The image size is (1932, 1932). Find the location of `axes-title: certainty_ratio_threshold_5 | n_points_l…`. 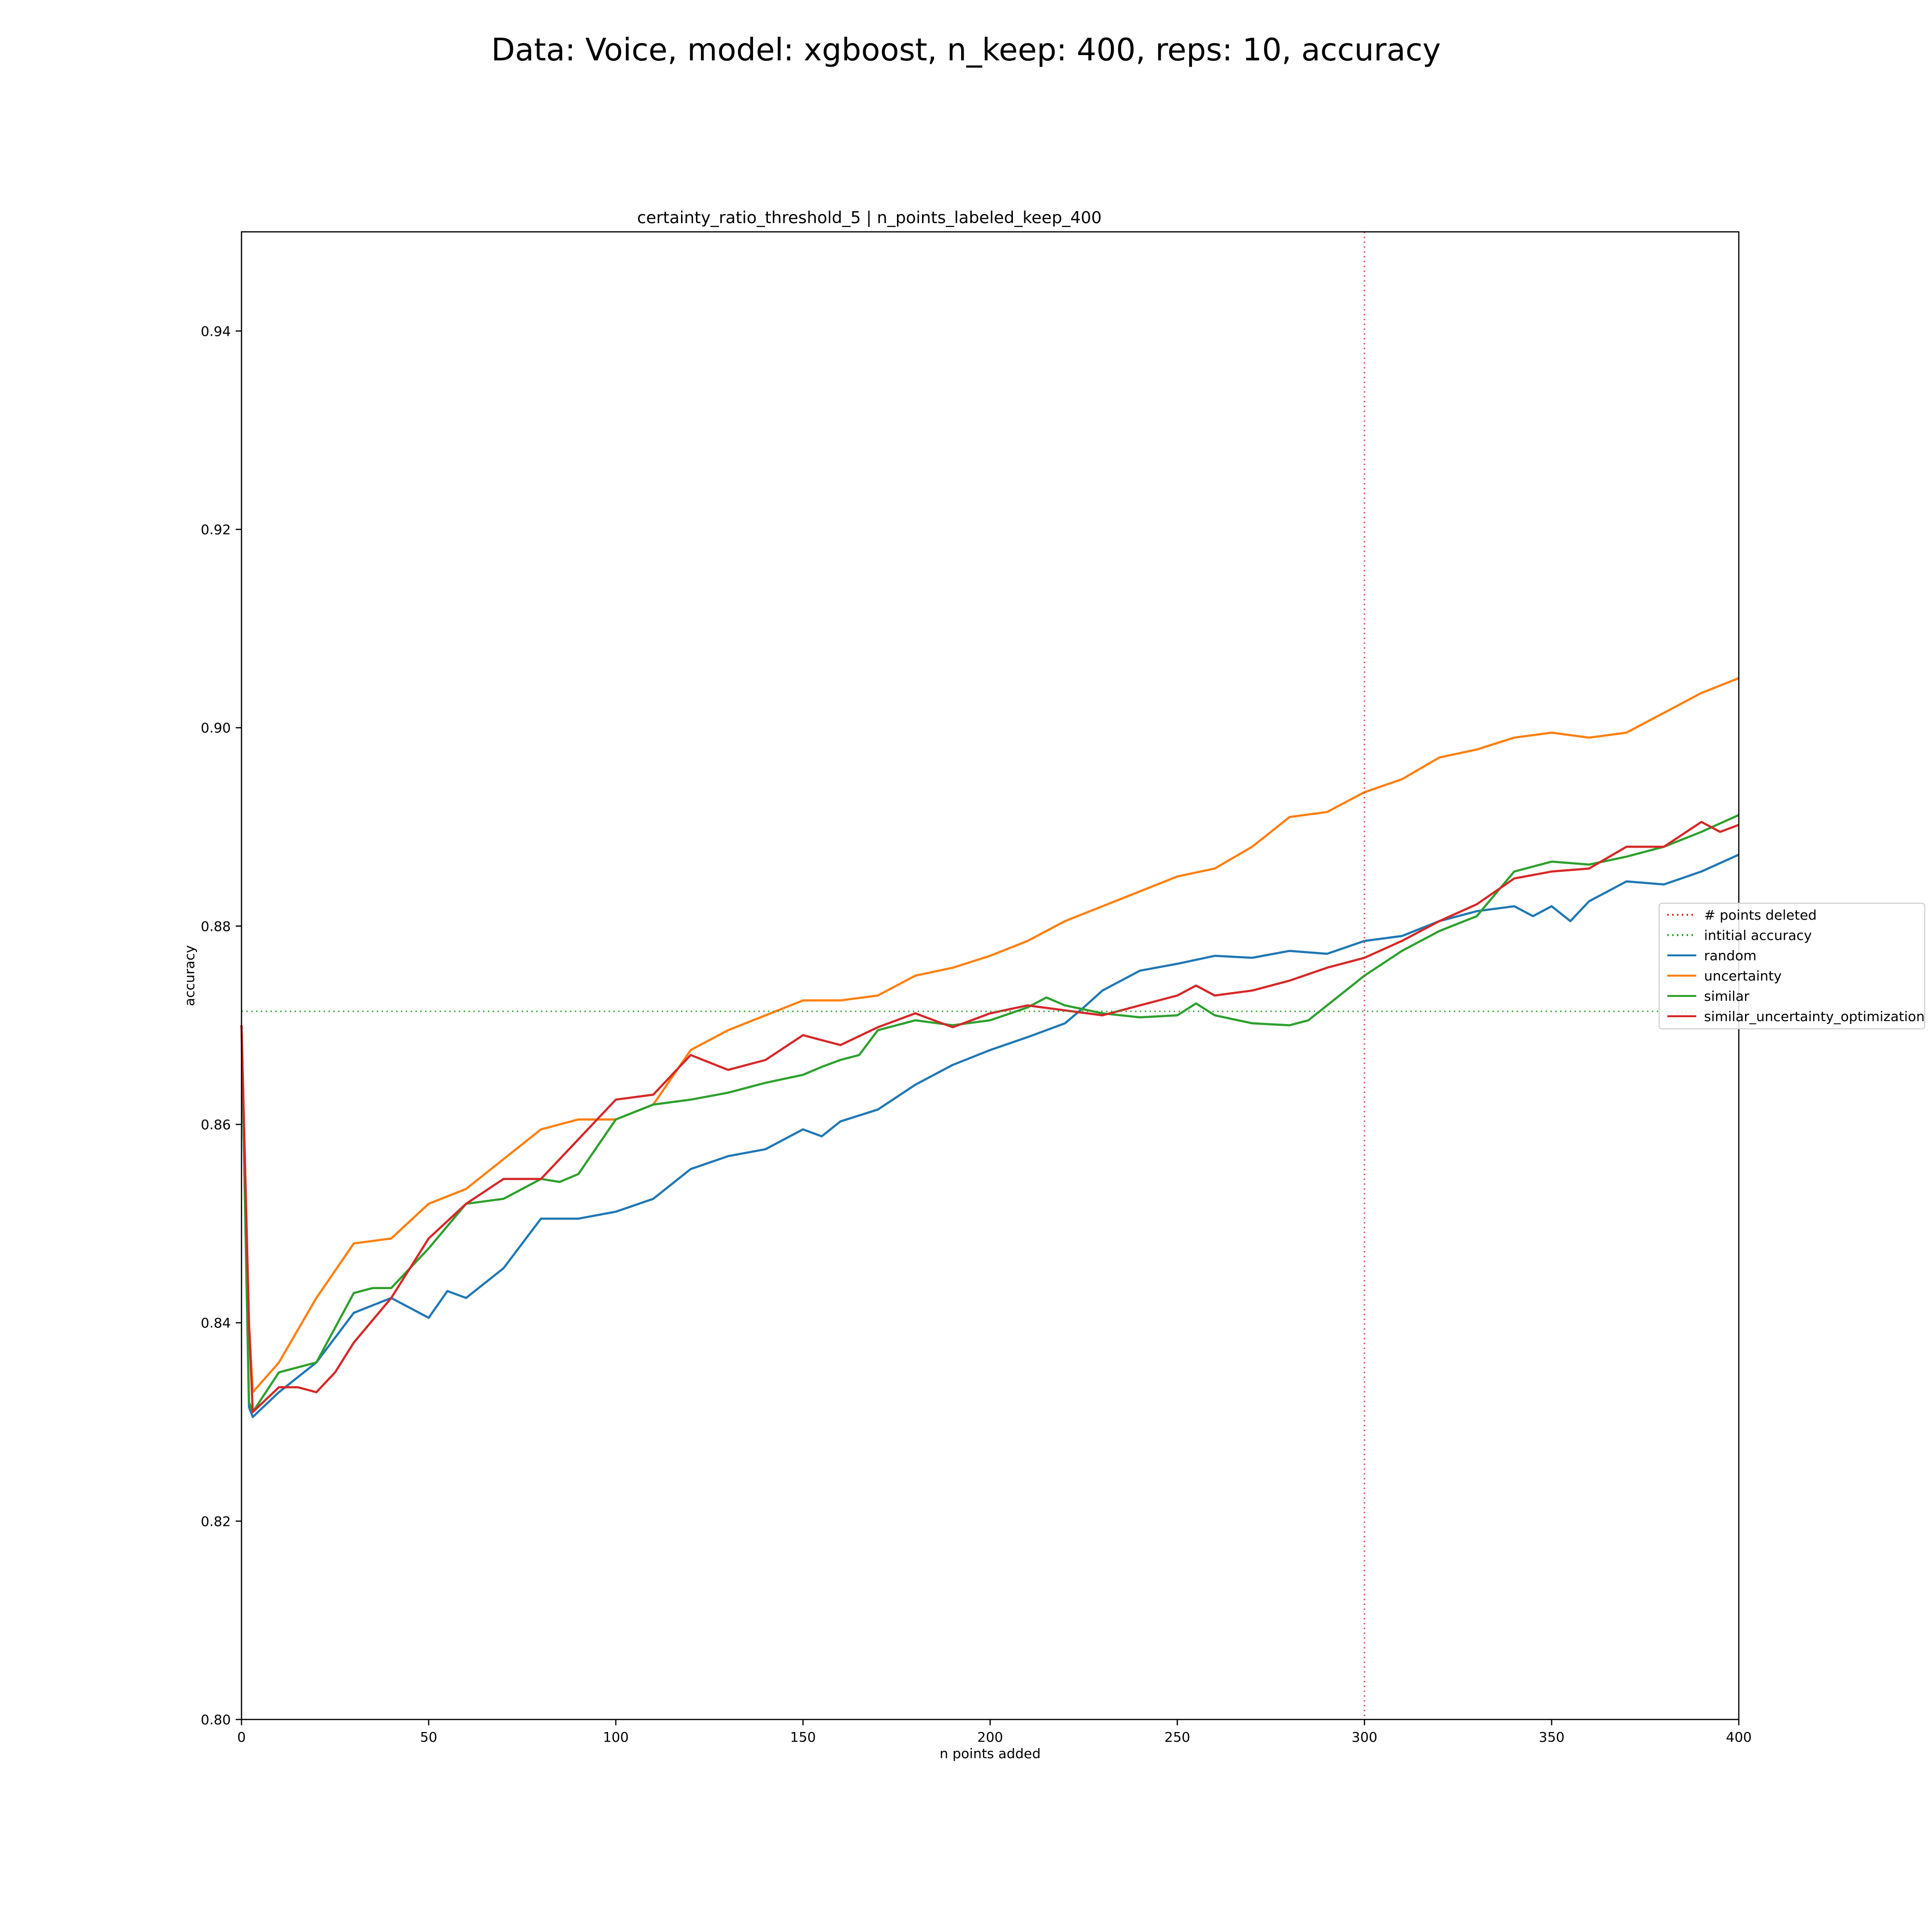

axes-title: certainty_ratio_threshold_5 | n_points_l… is located at coordinates (869, 217).